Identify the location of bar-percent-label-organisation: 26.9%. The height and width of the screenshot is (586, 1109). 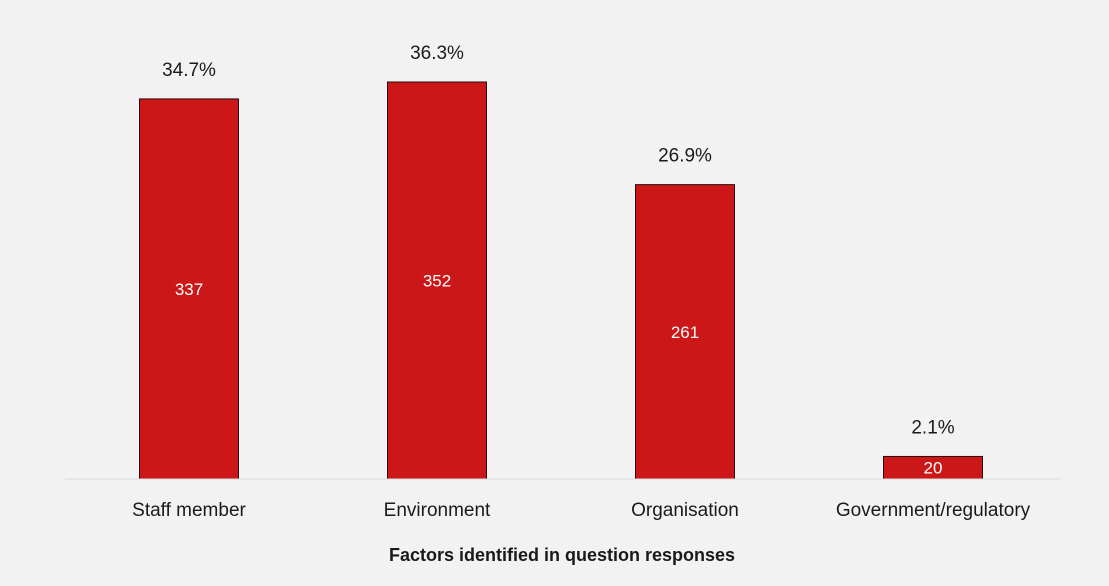
(685, 156).